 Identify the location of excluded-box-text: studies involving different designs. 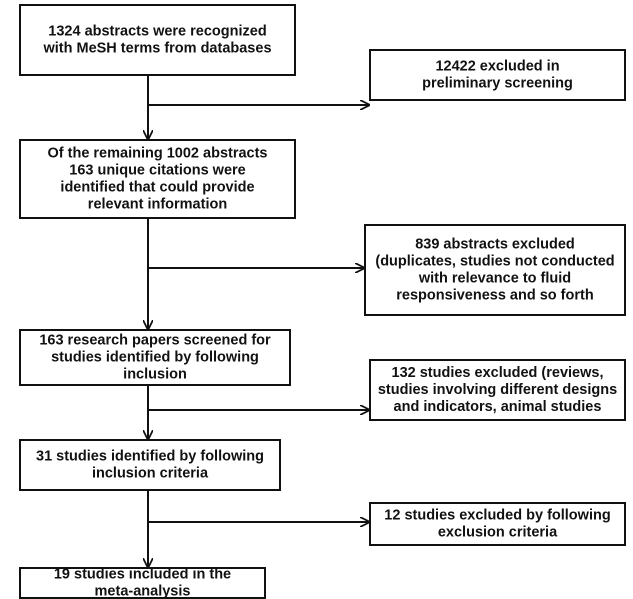
(497, 390).